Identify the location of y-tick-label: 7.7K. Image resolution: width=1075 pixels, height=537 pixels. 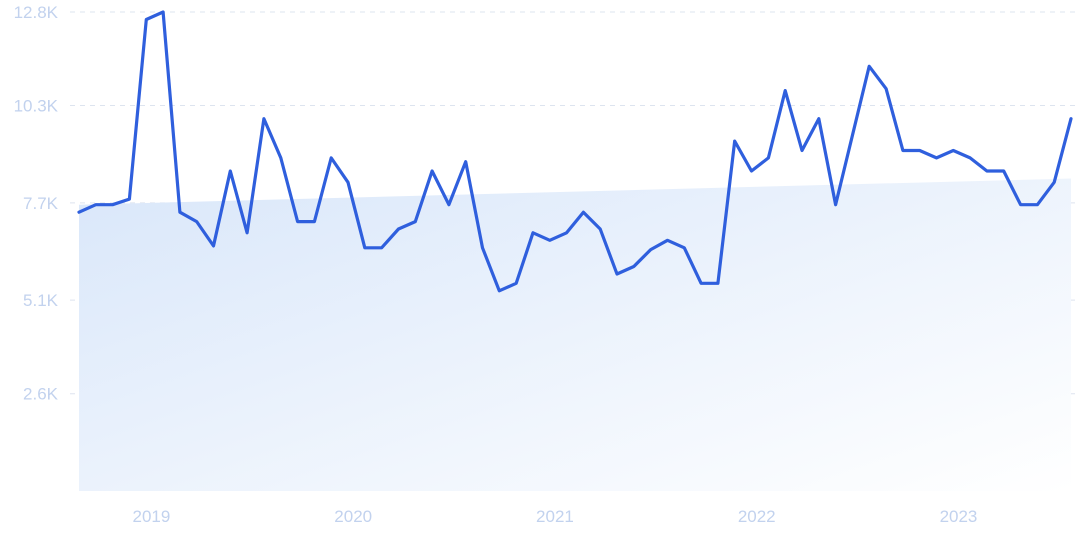
(41, 203).